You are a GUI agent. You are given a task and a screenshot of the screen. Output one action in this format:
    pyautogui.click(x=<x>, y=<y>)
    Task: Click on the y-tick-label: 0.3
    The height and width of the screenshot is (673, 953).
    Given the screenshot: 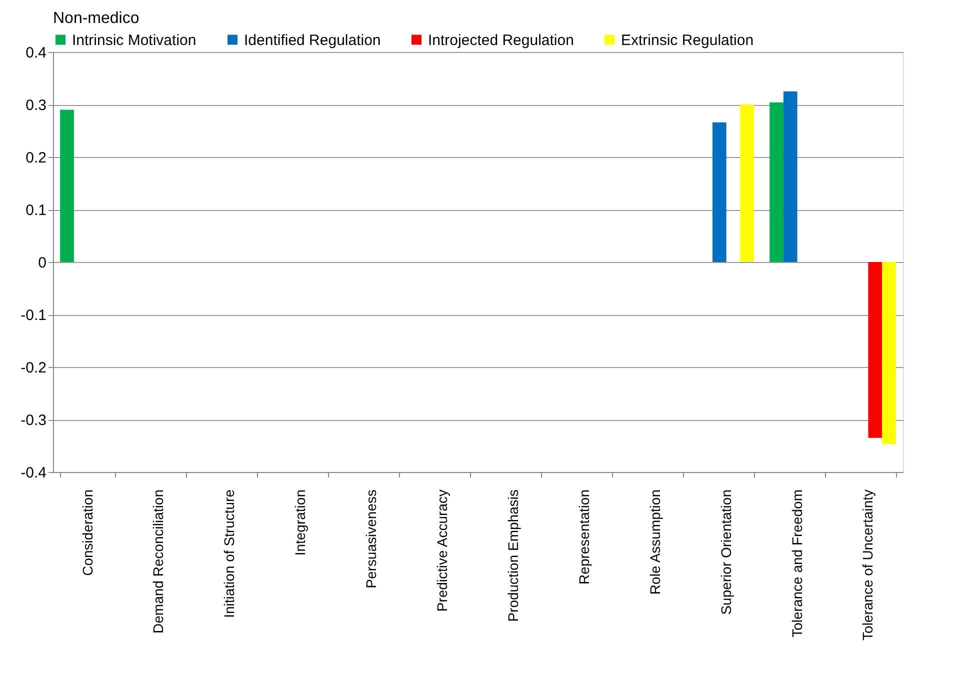 What is the action you would take?
    pyautogui.click(x=36, y=105)
    